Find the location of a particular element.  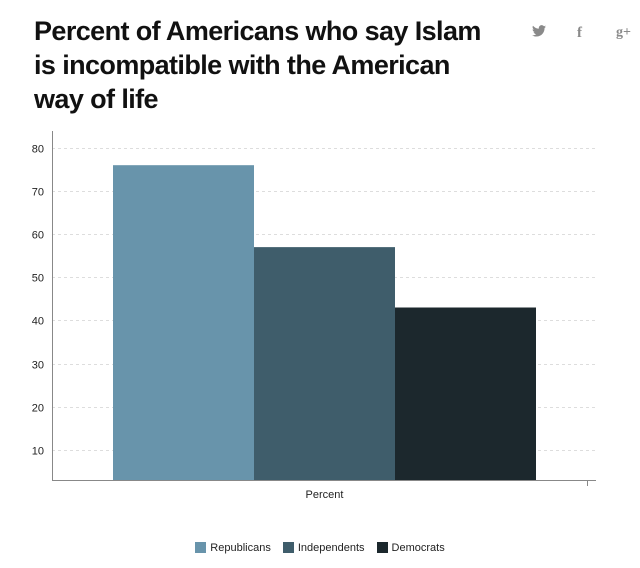

twitter-icon-graphic is located at coordinates (539, 31).